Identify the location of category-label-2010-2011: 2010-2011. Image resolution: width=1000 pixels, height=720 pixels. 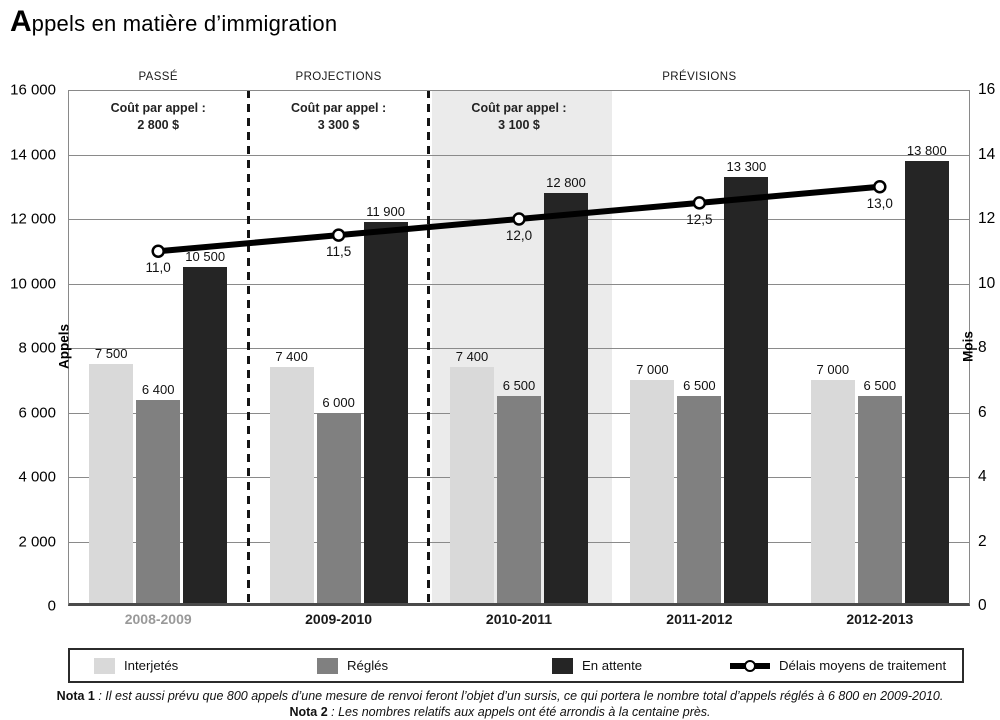
(519, 619).